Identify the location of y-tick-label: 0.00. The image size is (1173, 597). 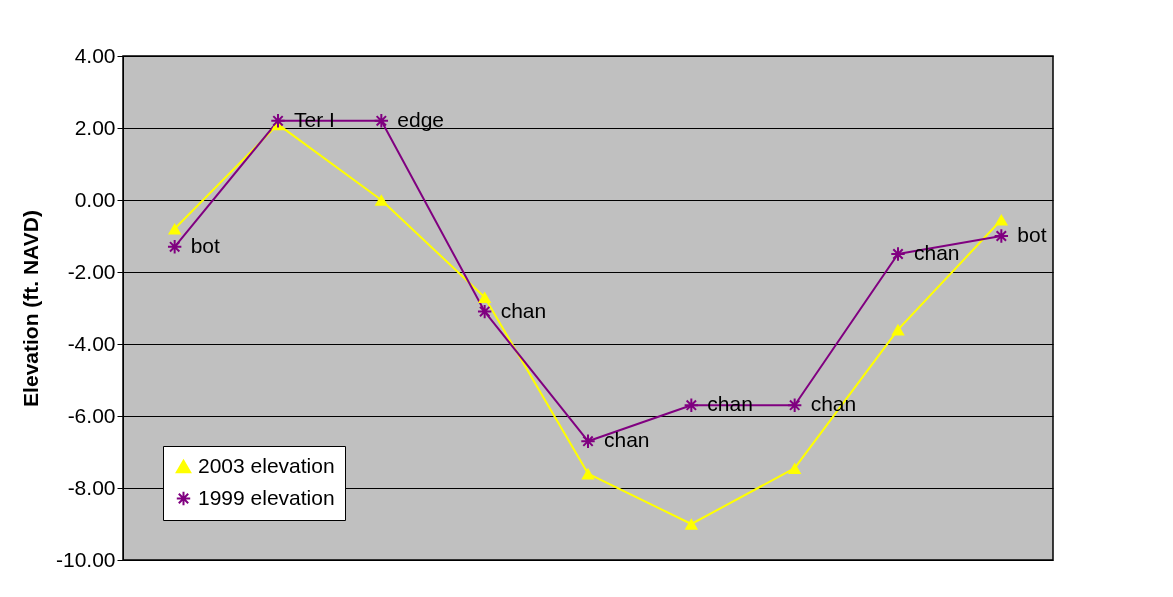
(95, 199).